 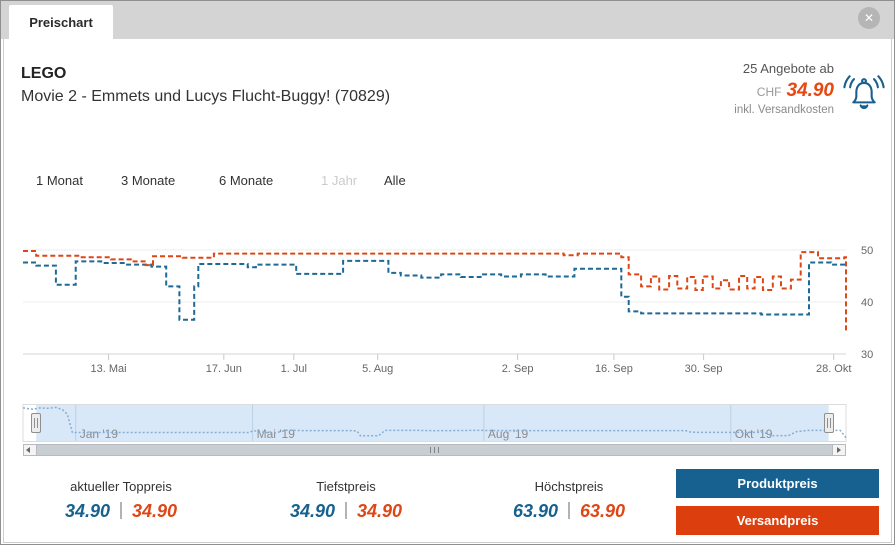 I want to click on range-selector: 1 Monat 3 Monate 6 Monate 1 Jahr Alle, so click(x=439, y=182).